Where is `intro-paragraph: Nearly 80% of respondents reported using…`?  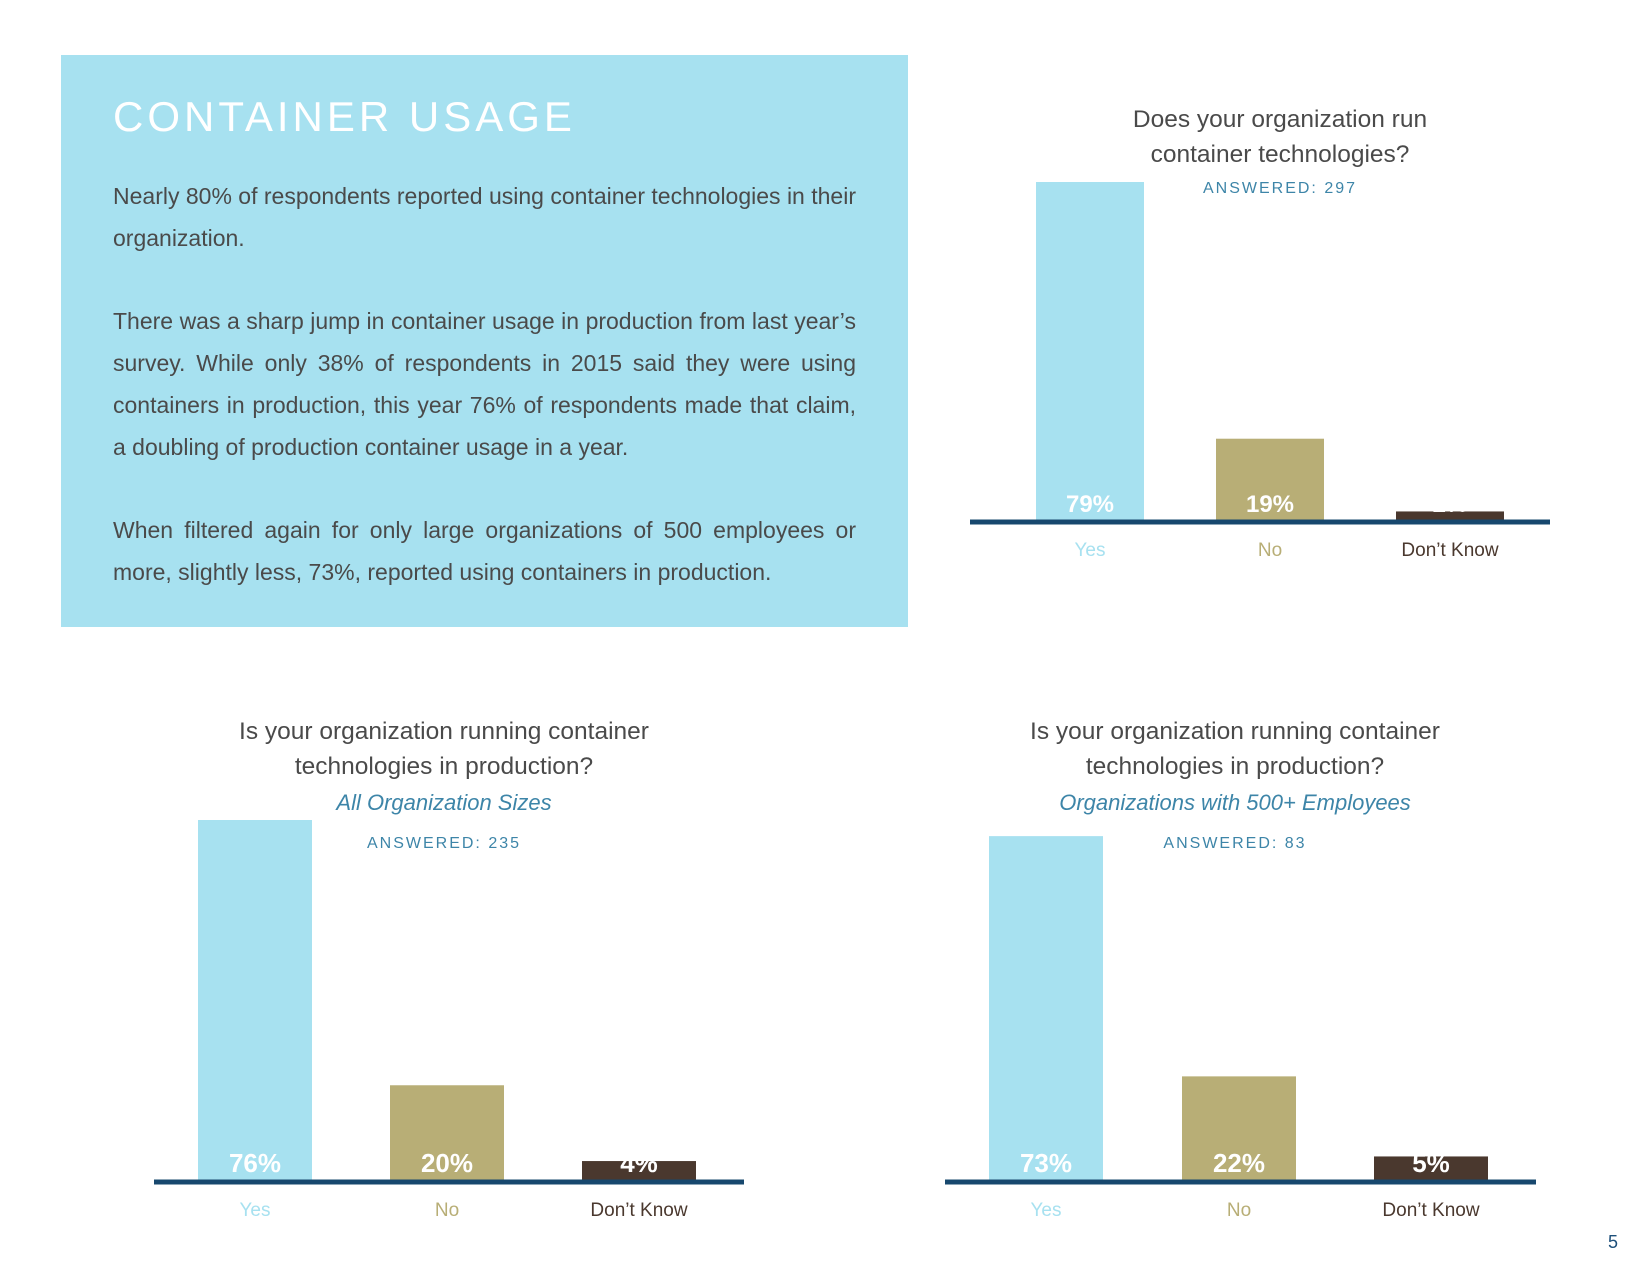
intro-paragraph: Nearly 80% of respondents reported using… is located at coordinates (484, 217).